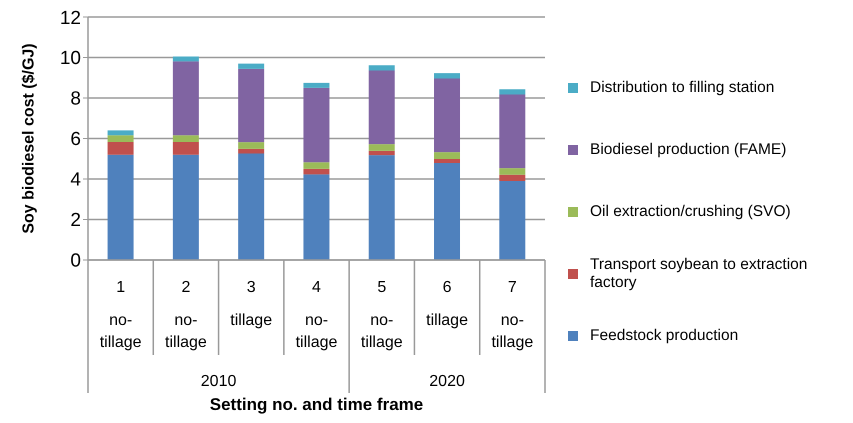  Describe the element at coordinates (75, 221) in the screenshot. I see `y-tick-label: 2` at that location.